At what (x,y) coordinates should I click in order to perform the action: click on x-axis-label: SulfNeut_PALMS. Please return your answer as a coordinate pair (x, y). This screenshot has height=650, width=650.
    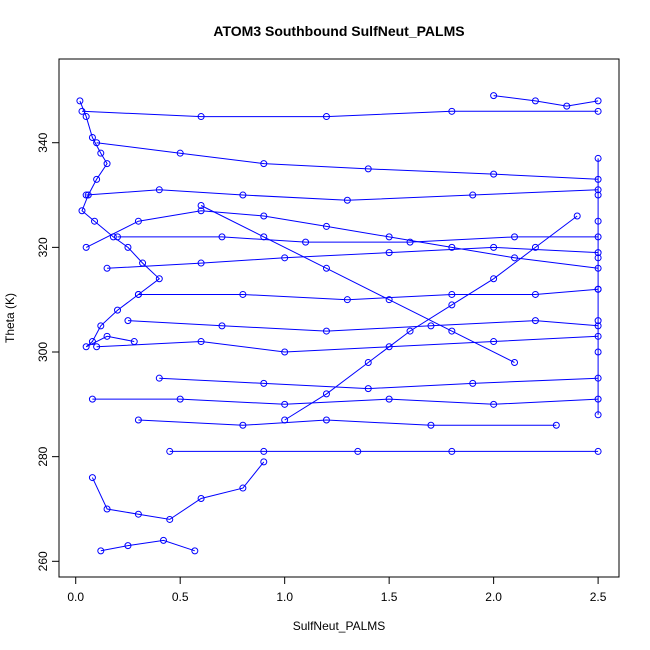
    Looking at the image, I should click on (339, 626).